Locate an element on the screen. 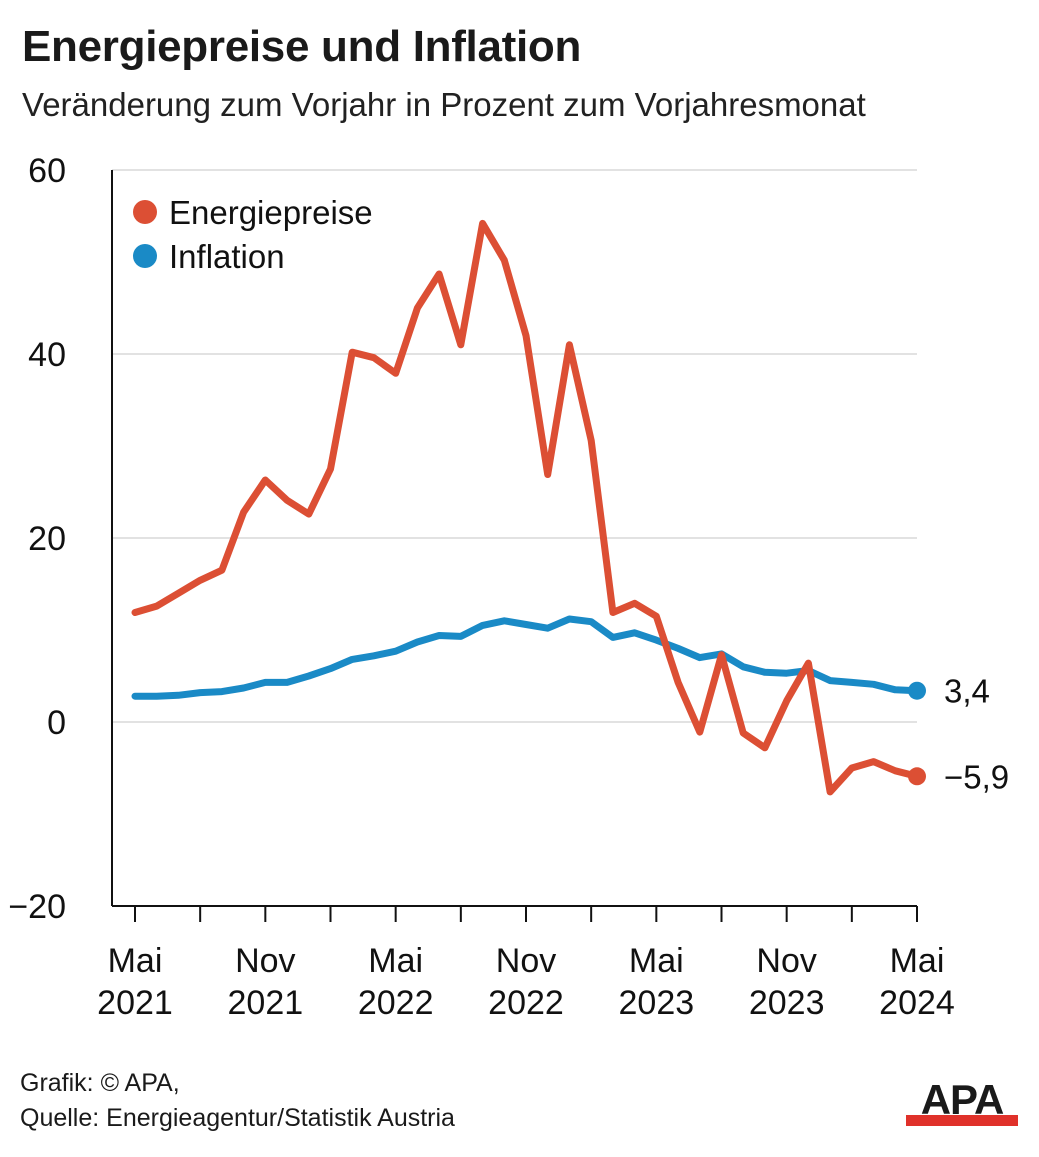 The image size is (1039, 1157). y-tick-label-2: 20 is located at coordinates (47, 539).